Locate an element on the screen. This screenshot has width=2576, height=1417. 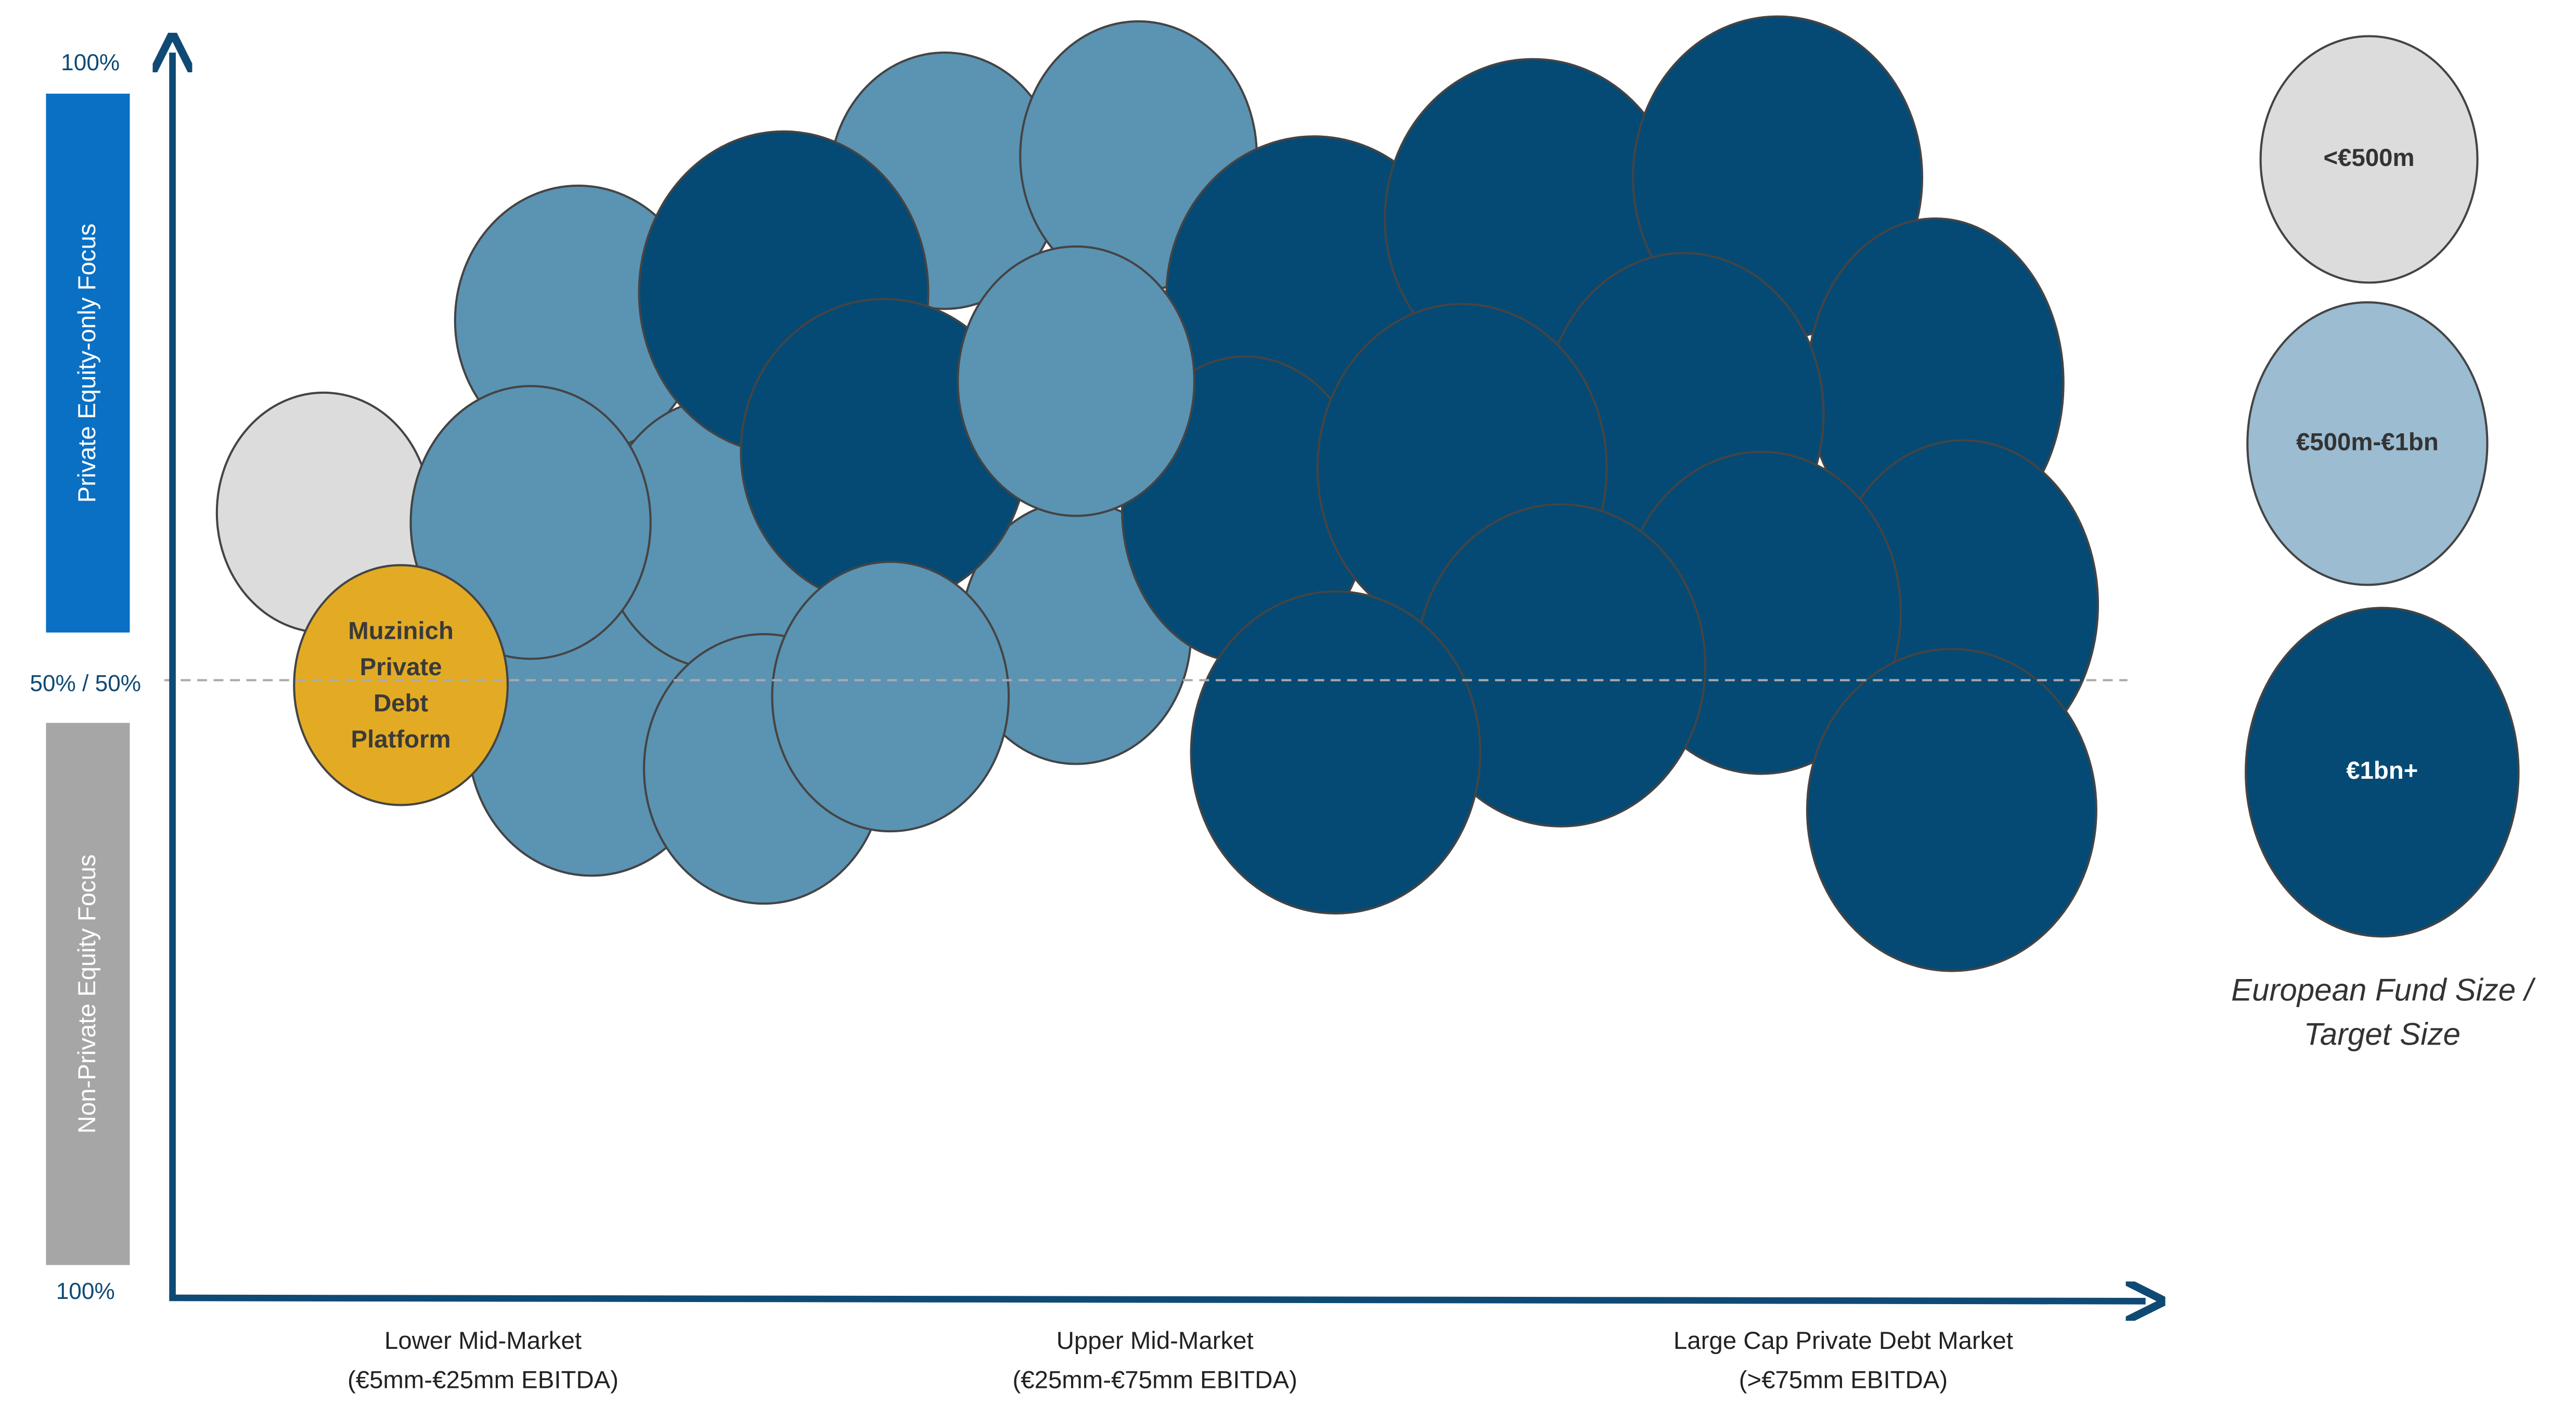
upper-band is located at coordinates (88, 363).